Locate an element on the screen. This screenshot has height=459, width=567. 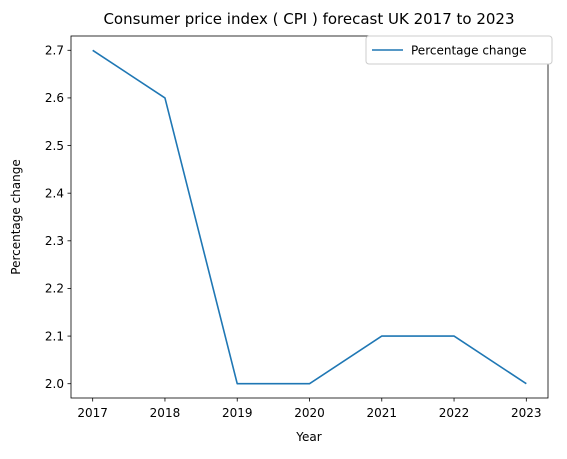
y-axis-label: Percentage change is located at coordinates (16, 216).